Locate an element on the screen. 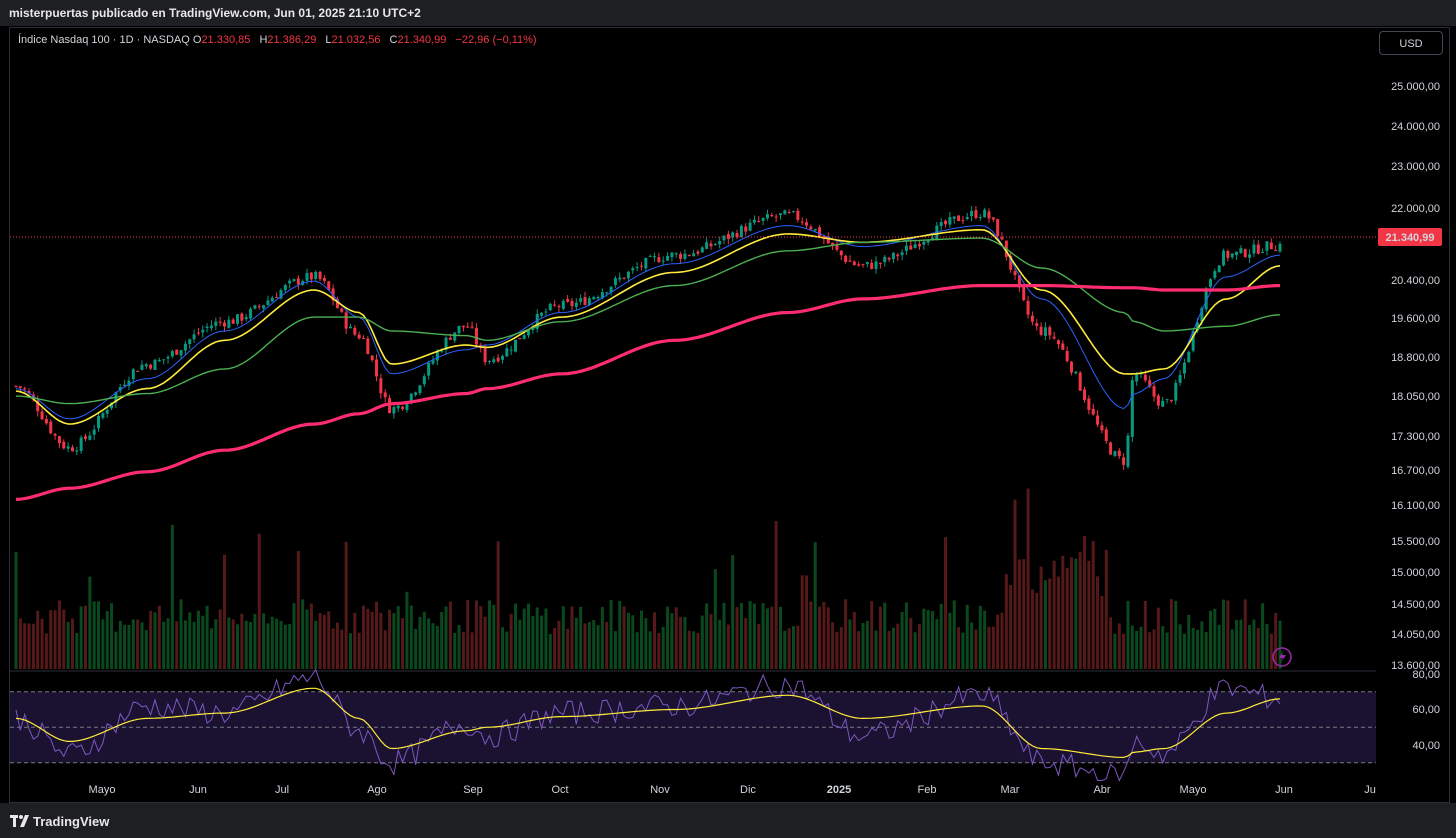  close-value: 21.340,99 is located at coordinates (422, 40).